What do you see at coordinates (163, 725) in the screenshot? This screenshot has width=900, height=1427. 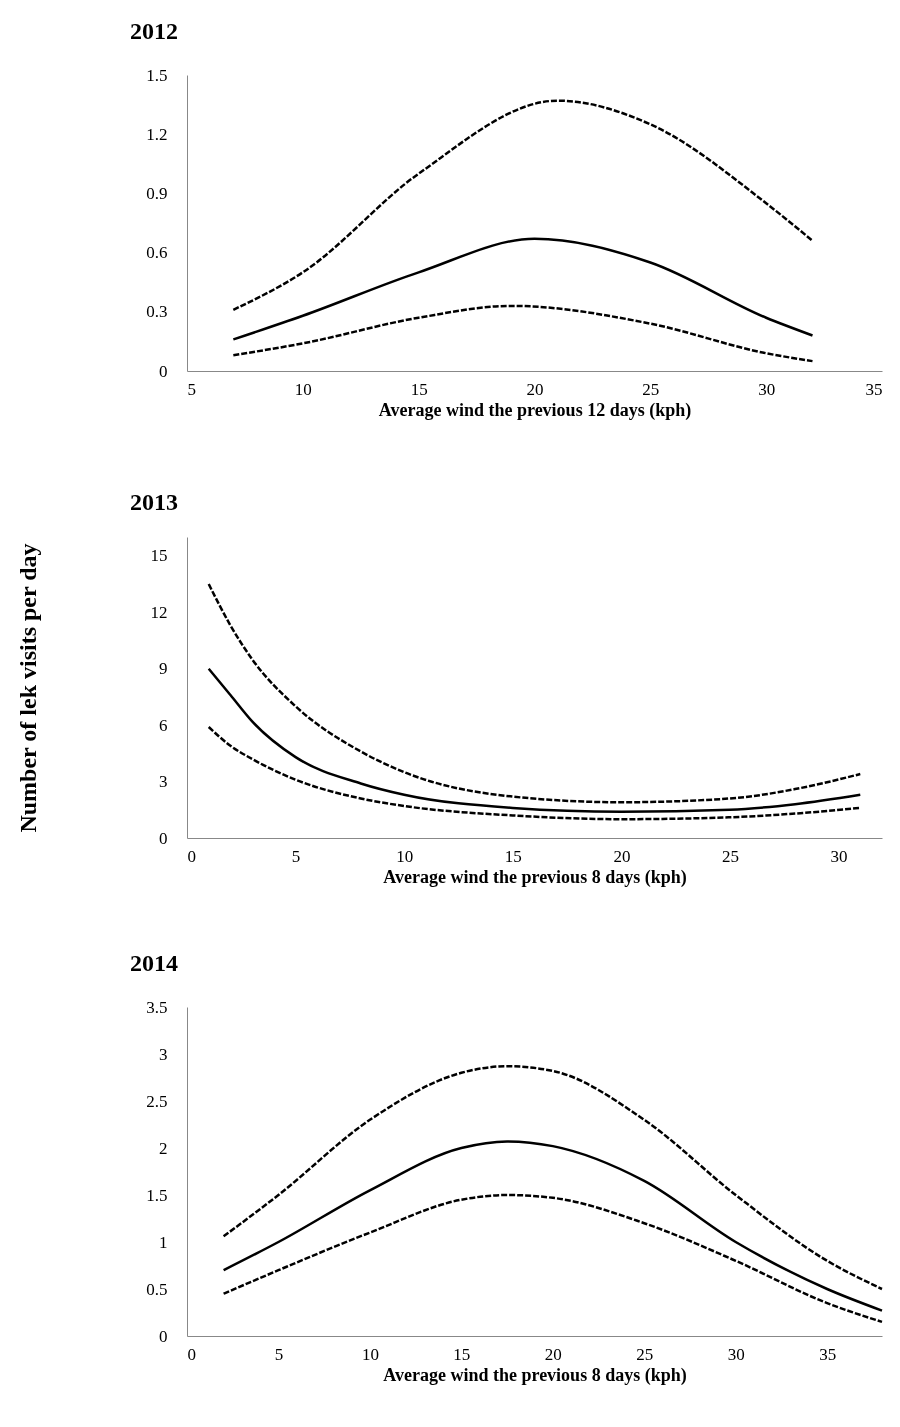 I see `y-tick-label: 6` at bounding box center [163, 725].